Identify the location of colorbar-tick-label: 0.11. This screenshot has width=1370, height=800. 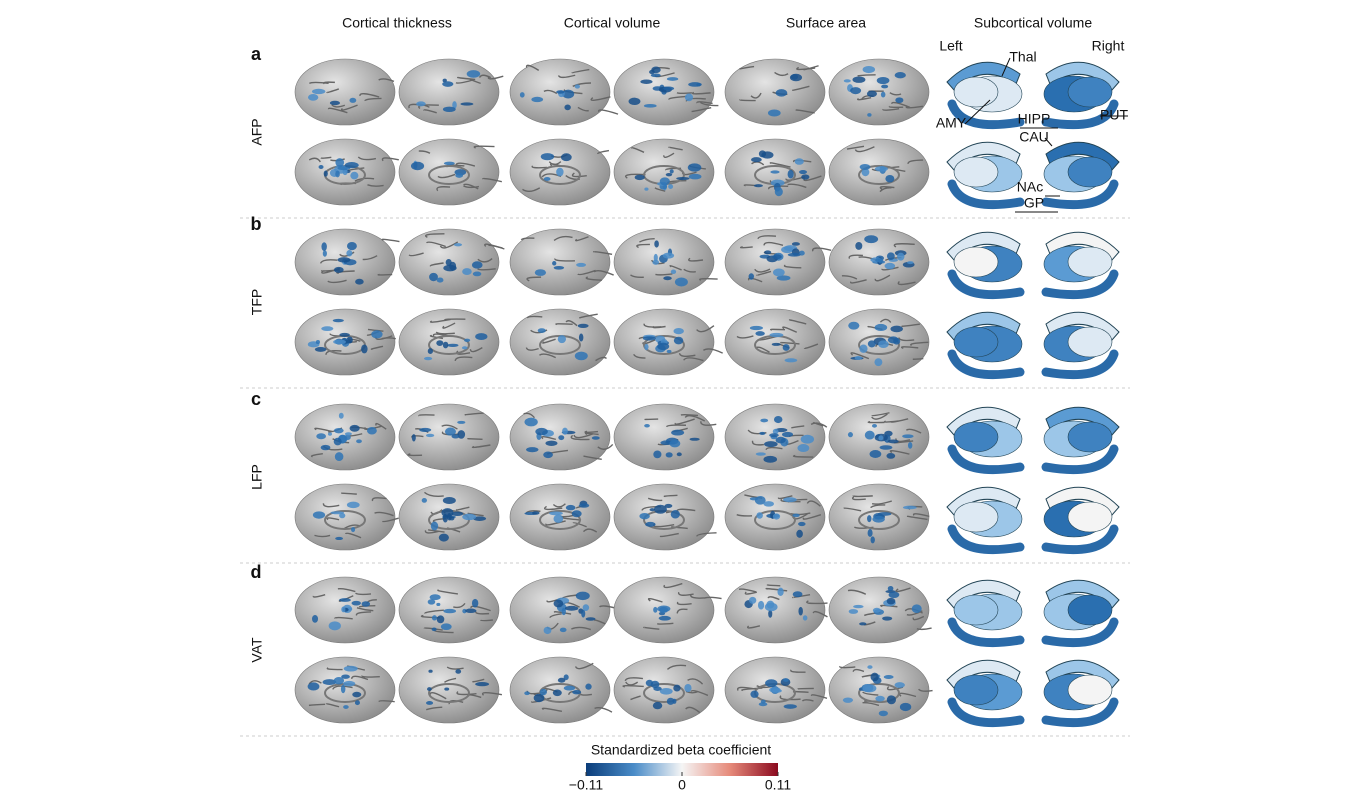
(778, 785).